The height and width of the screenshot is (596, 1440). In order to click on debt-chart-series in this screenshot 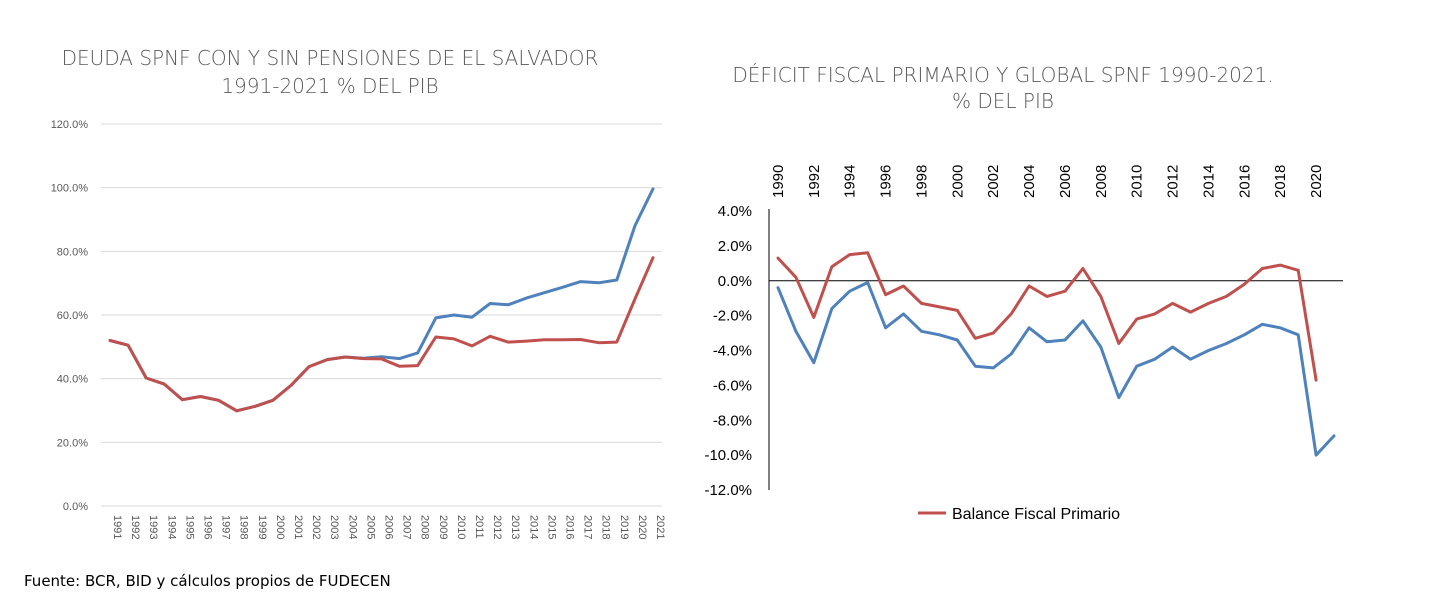, I will do `click(381, 300)`.